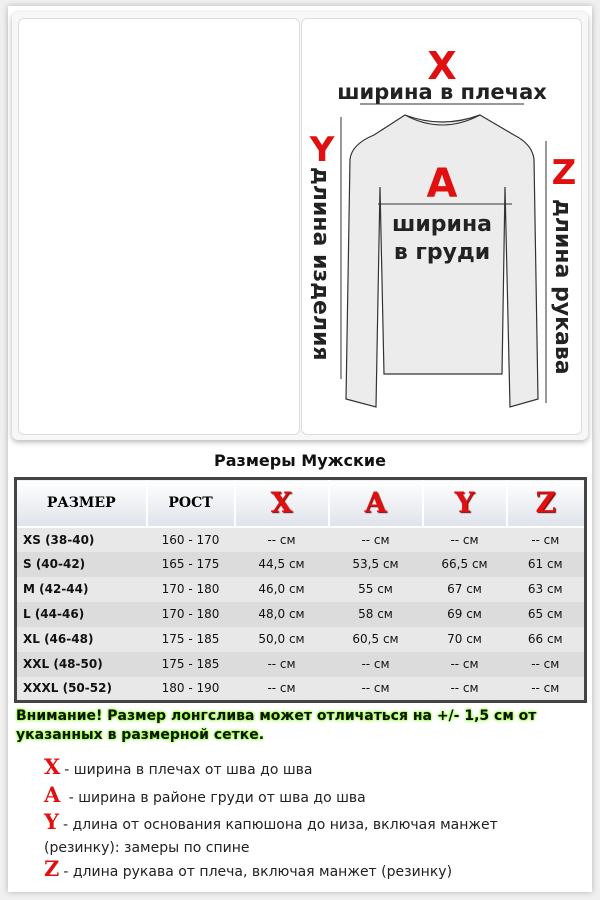 The image size is (600, 900). I want to click on table-row: XS (38-40) 160 - 170 -- см -- см -- см -- см, so click(301, 539).